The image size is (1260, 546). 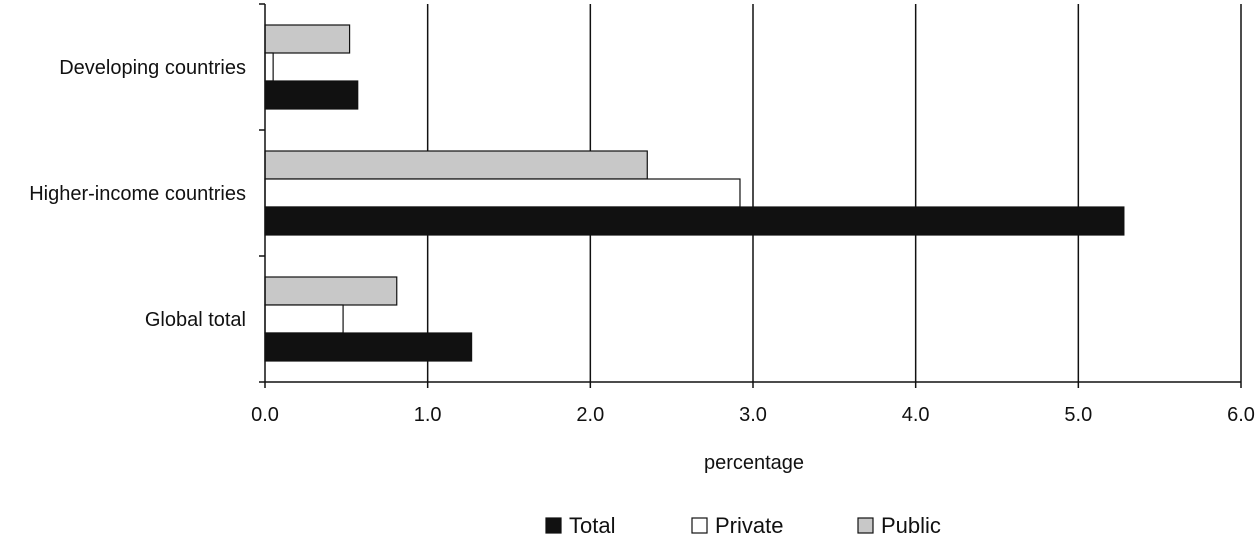 I want to click on bar-total-higher-income-countries, so click(x=694, y=221).